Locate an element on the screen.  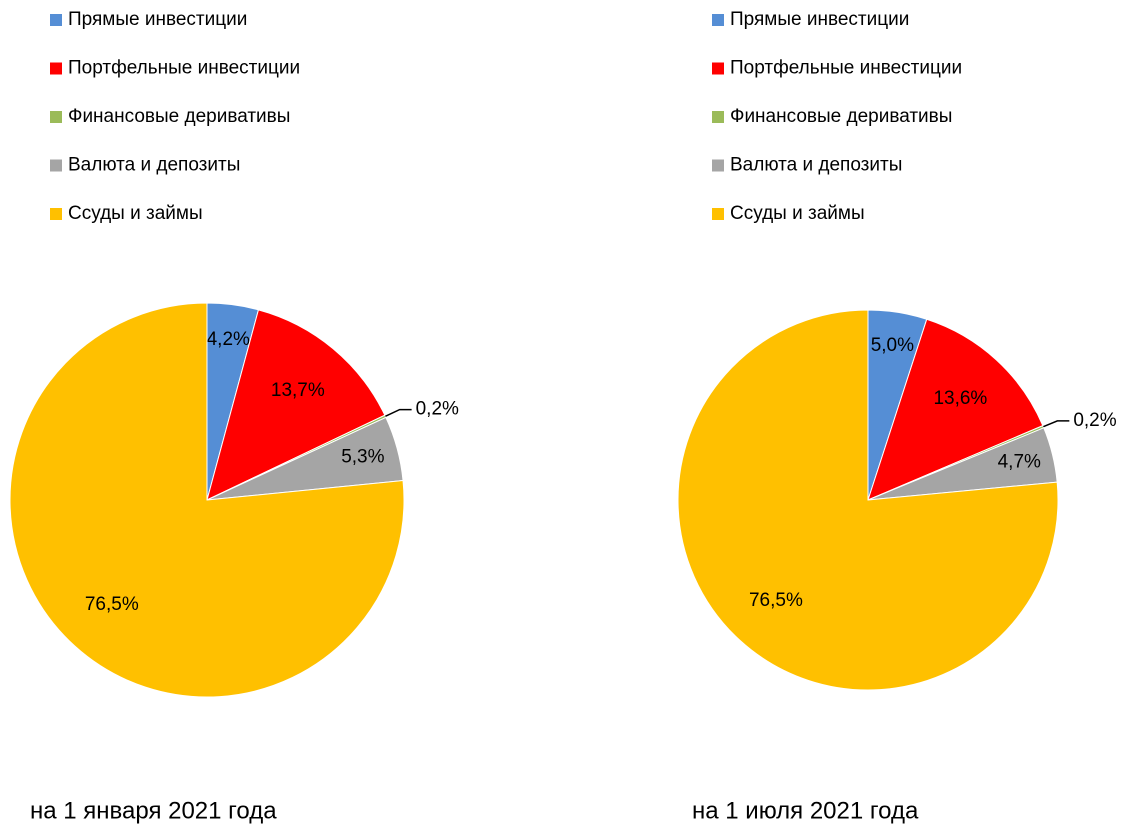
data-label: 4,7% is located at coordinates (1019, 462).